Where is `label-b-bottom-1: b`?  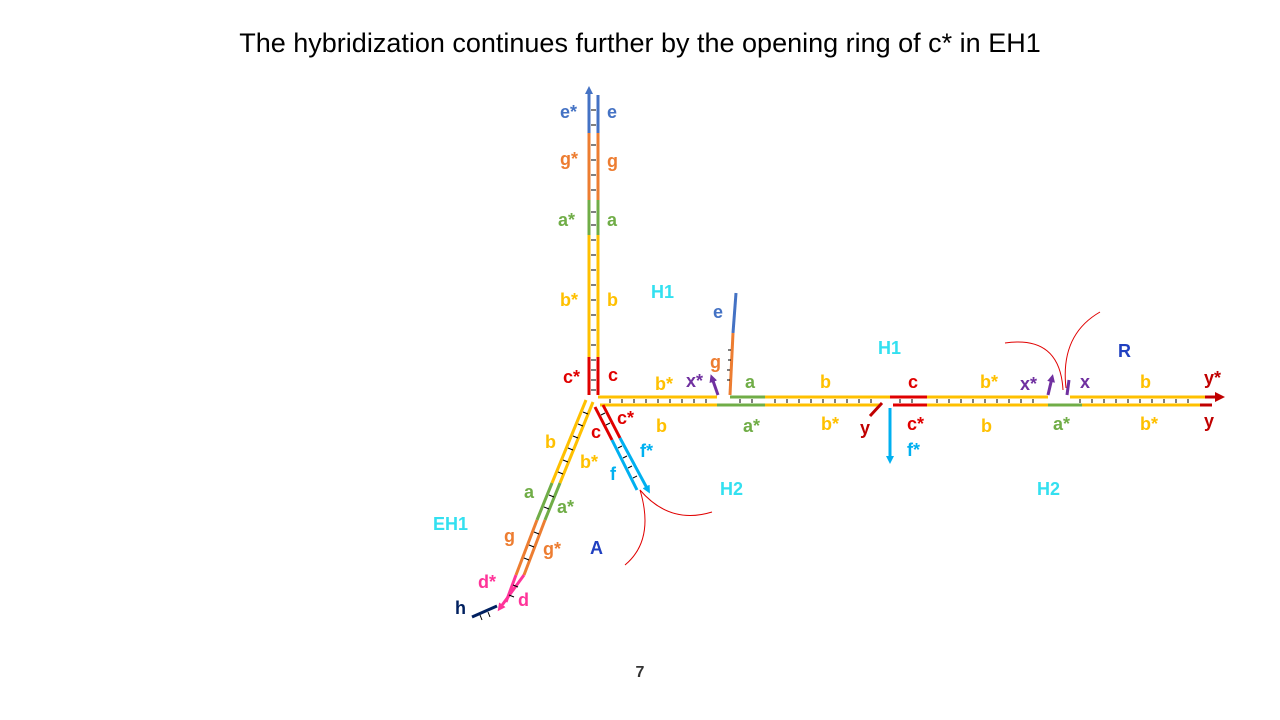
label-b-bottom-1: b is located at coordinates (661, 426).